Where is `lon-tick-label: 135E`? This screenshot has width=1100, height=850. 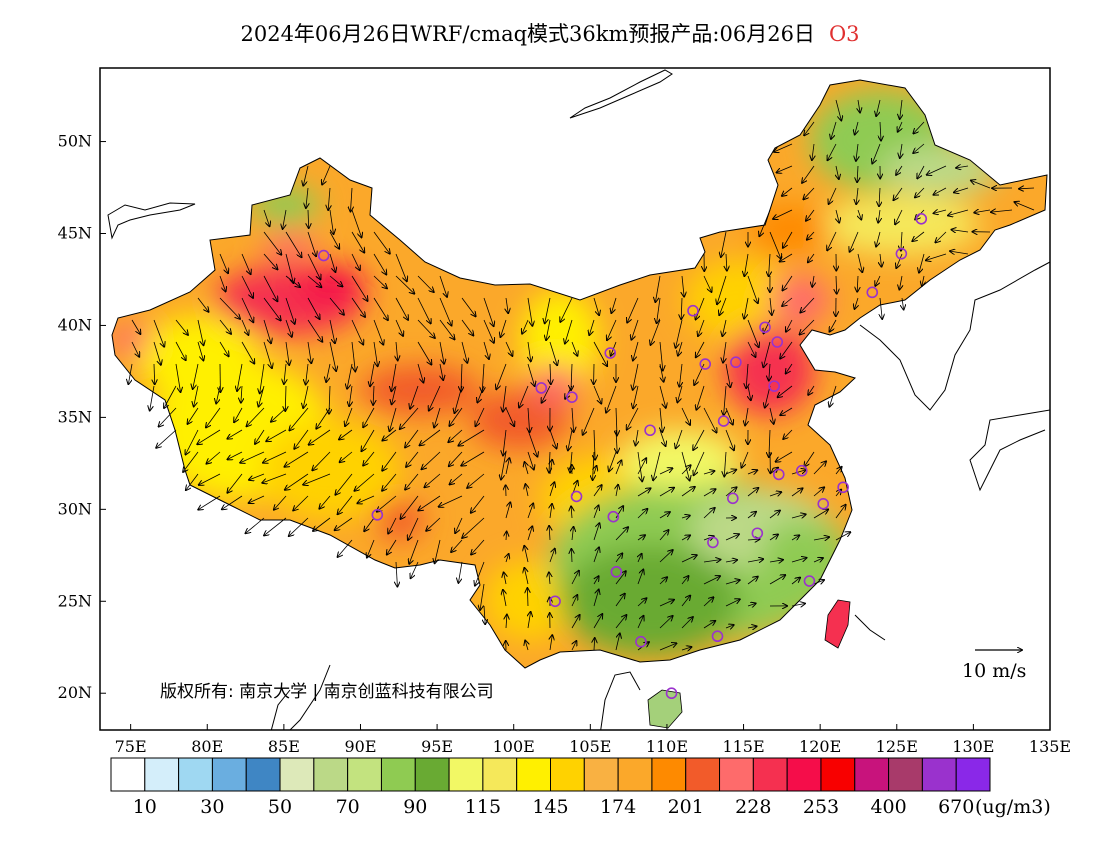
lon-tick-label: 135E is located at coordinates (1050, 746).